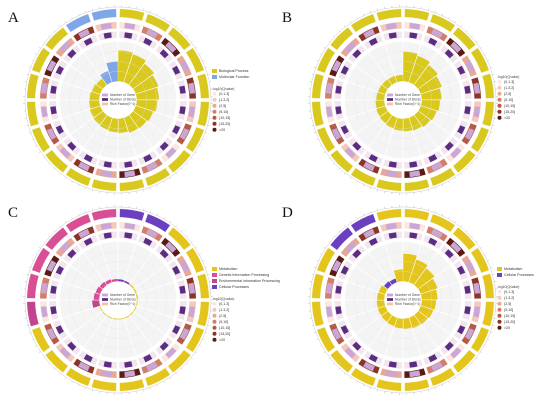 The width and height of the screenshot is (550, 412). I want to click on pval-legend-title: -log10(Qvalue), so click(508, 77).